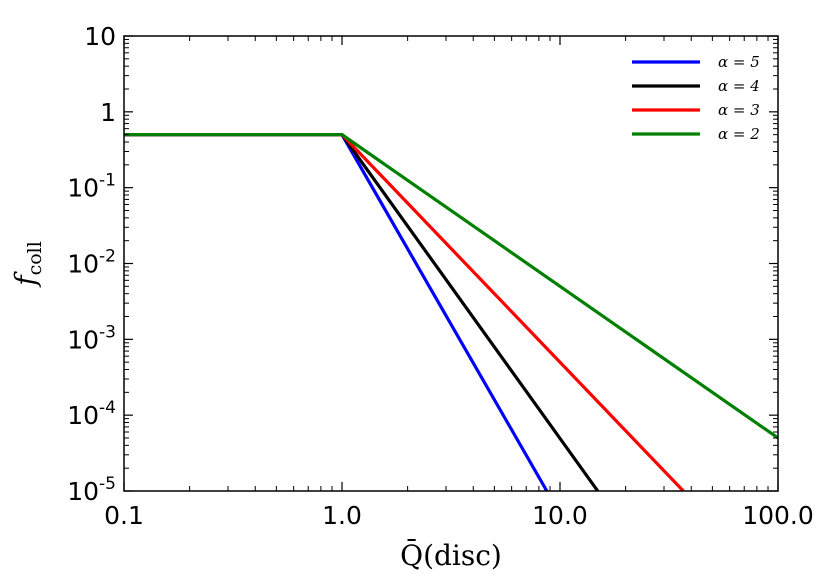 The image size is (830, 587). I want to click on x-tick-label: 0.1, so click(124, 515).